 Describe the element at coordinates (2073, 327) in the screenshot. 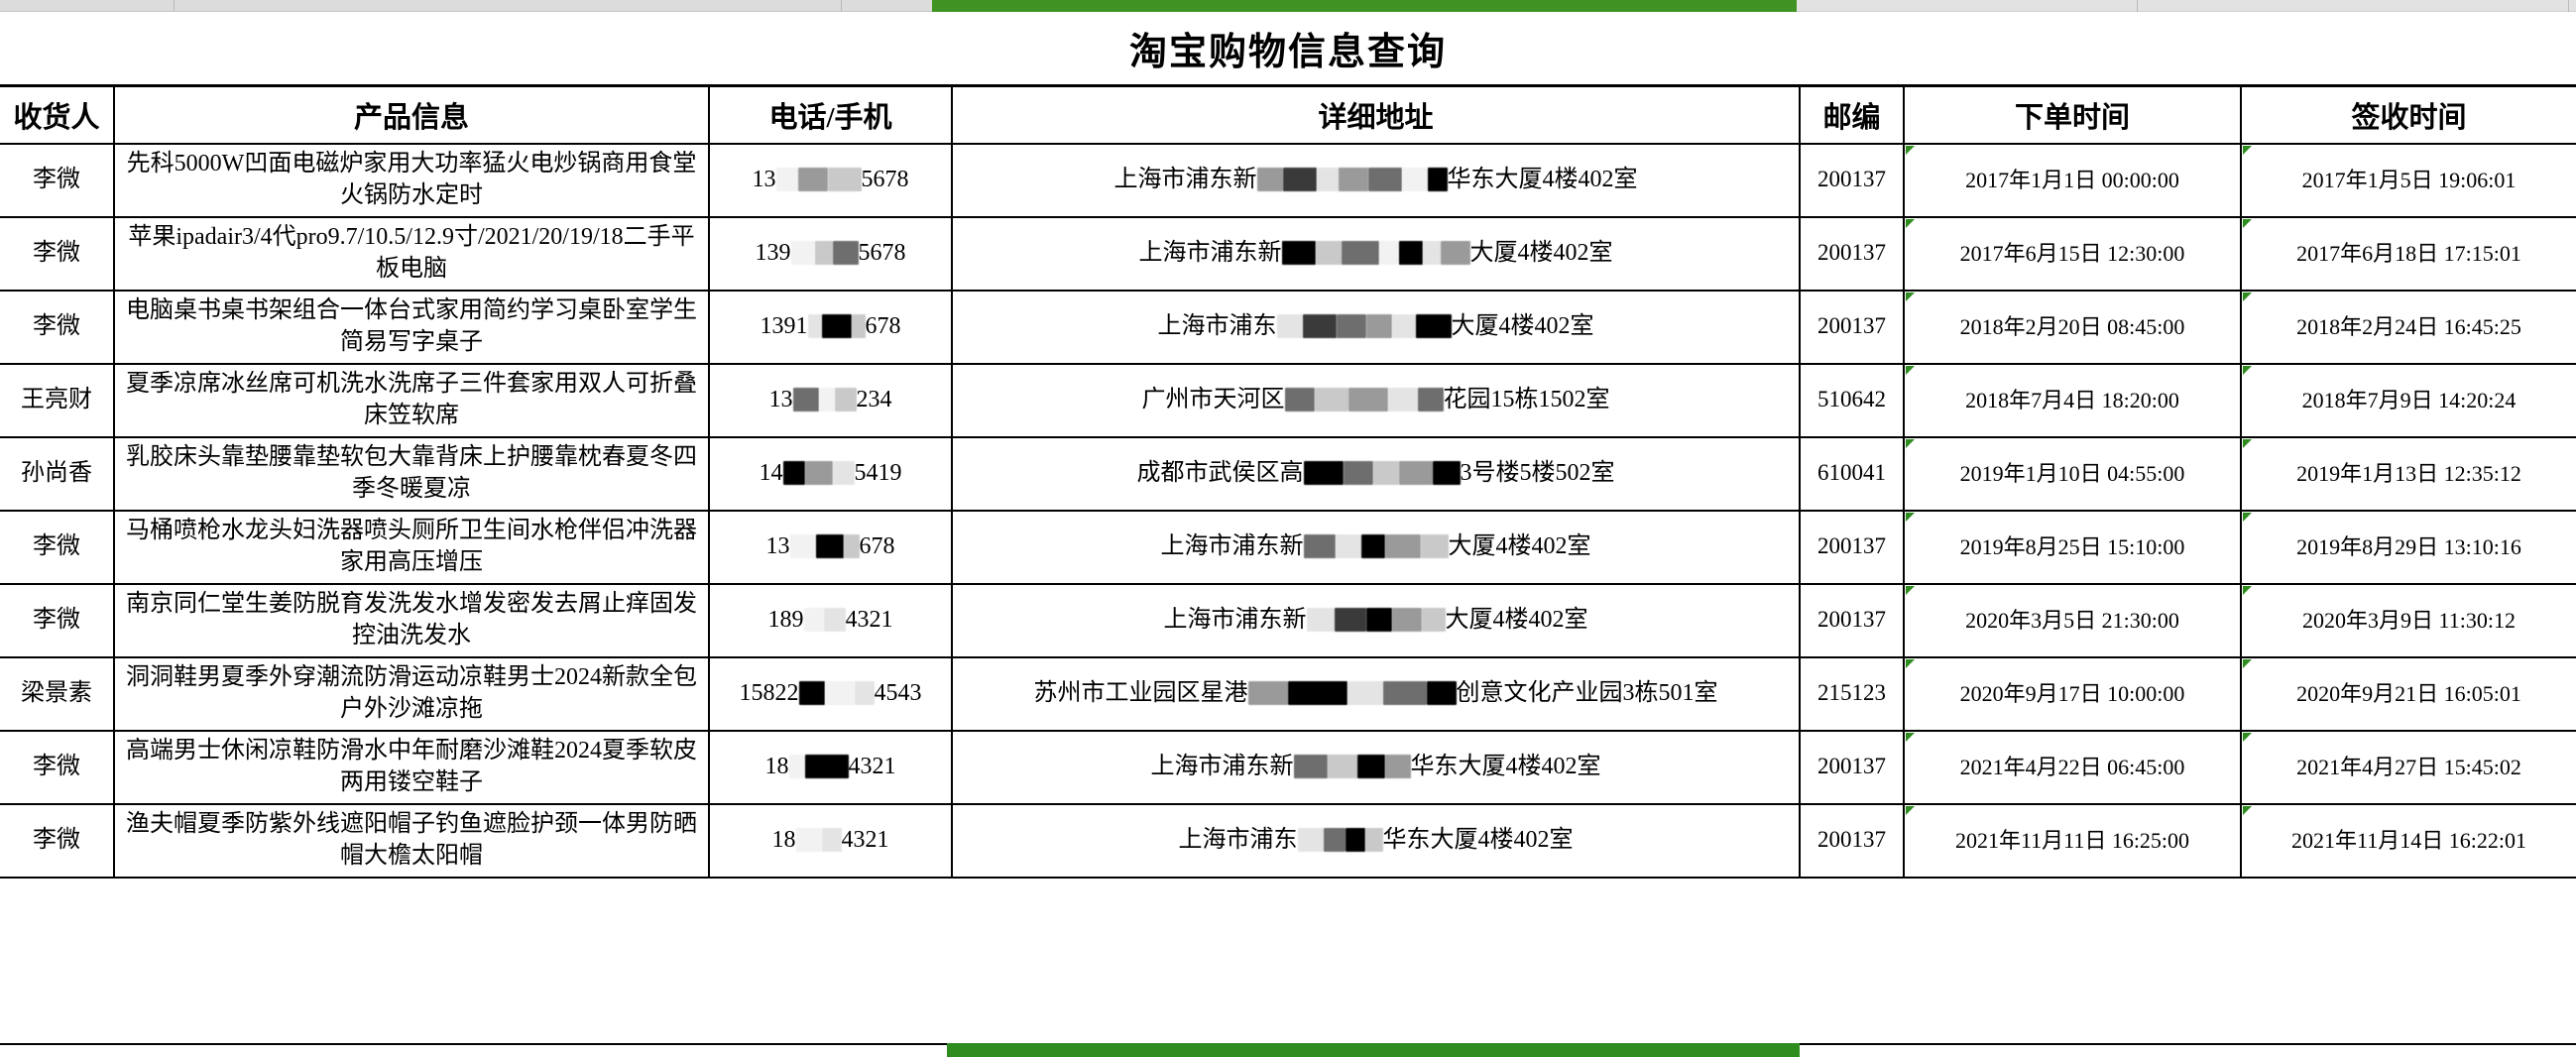

I see `cell-order-time: 2018年2月20日 08:45:00` at that location.